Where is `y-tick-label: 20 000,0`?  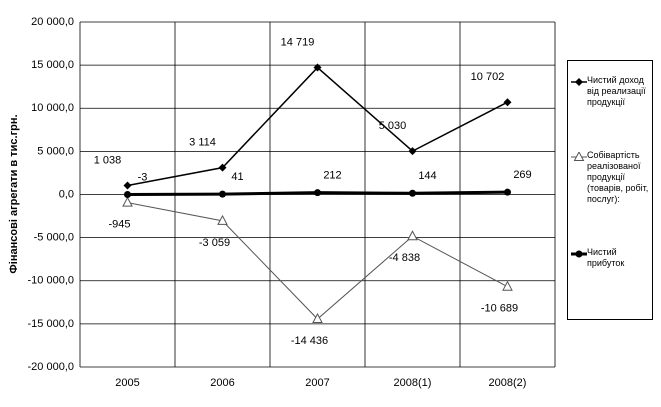
y-tick-label: 20 000,0 is located at coordinates (52, 22).